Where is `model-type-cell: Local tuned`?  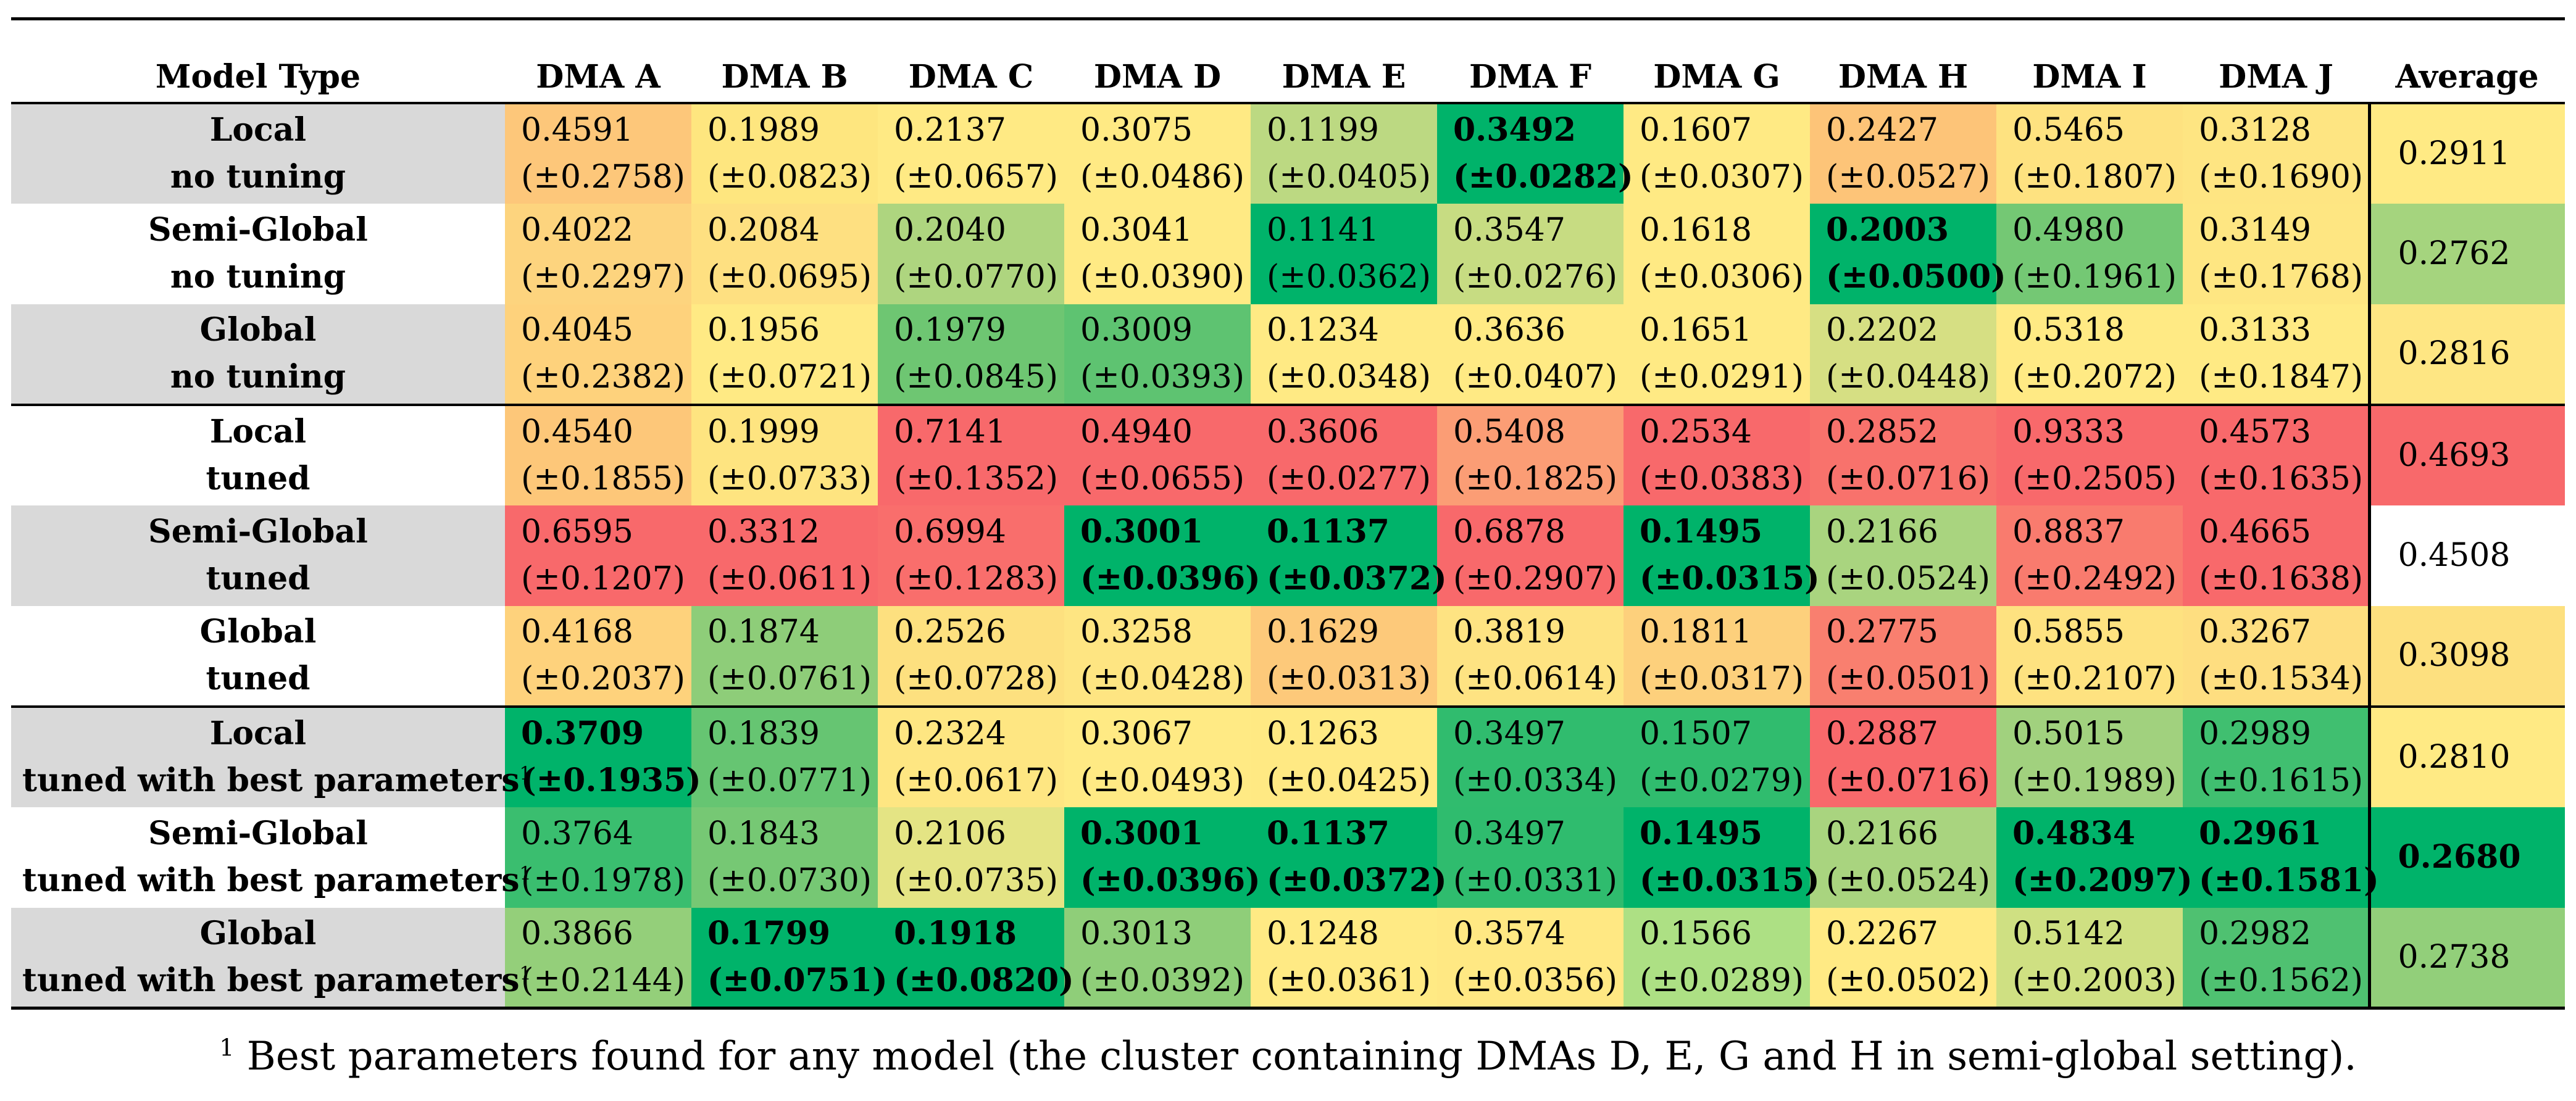 model-type-cell: Local tuned is located at coordinates (258, 454).